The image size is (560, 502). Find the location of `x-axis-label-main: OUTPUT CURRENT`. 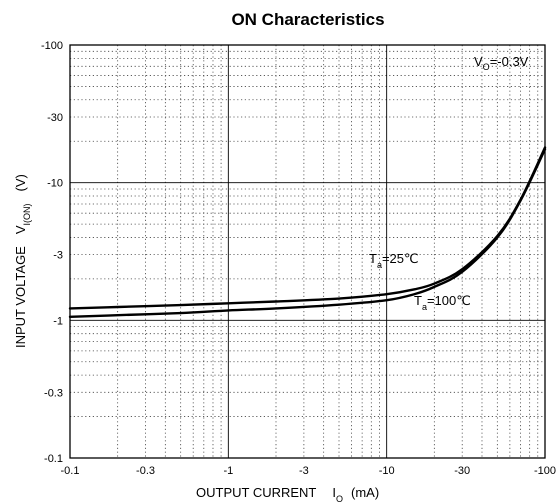

x-axis-label-main: OUTPUT CURRENT is located at coordinates (256, 492).